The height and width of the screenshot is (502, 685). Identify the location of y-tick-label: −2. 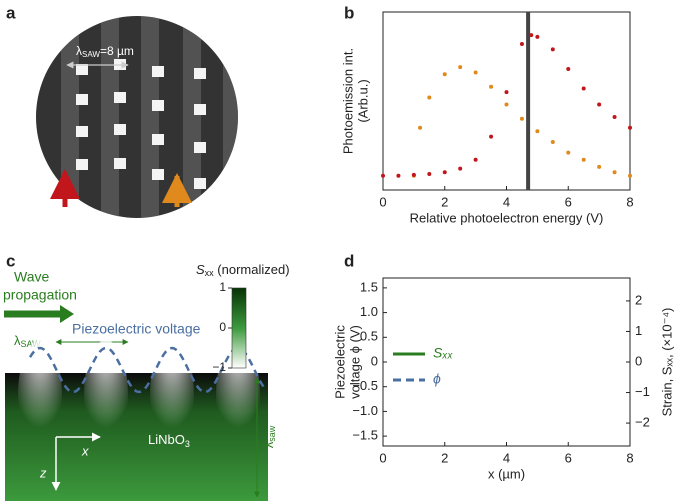
(642, 422).